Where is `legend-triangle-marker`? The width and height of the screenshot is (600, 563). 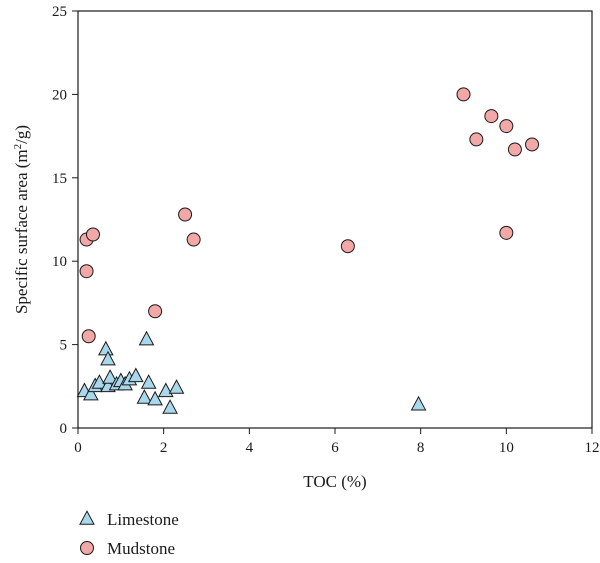 legend-triangle-marker is located at coordinates (87, 517).